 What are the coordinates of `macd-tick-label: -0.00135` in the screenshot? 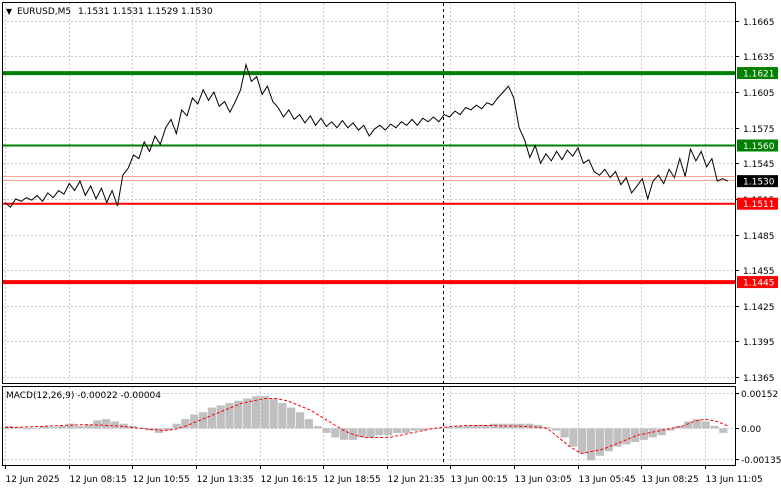 It's located at (761, 461).